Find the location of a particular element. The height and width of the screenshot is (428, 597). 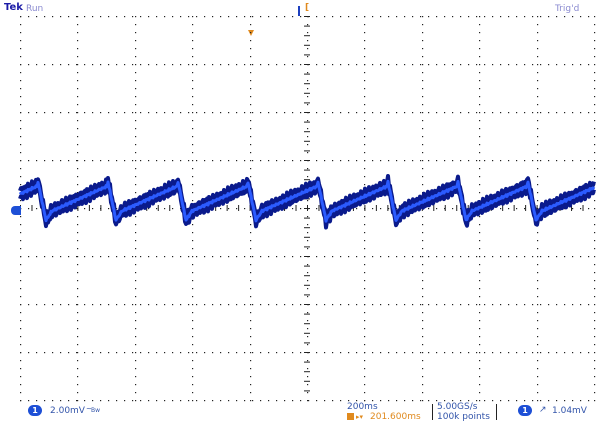

channel1-scale: 2.00mV is located at coordinates (67, 411).